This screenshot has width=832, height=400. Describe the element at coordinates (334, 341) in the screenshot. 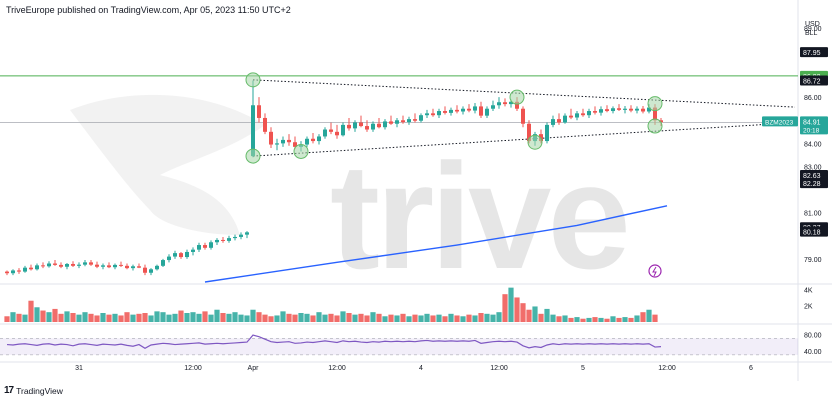

I see `rsi-line` at that location.